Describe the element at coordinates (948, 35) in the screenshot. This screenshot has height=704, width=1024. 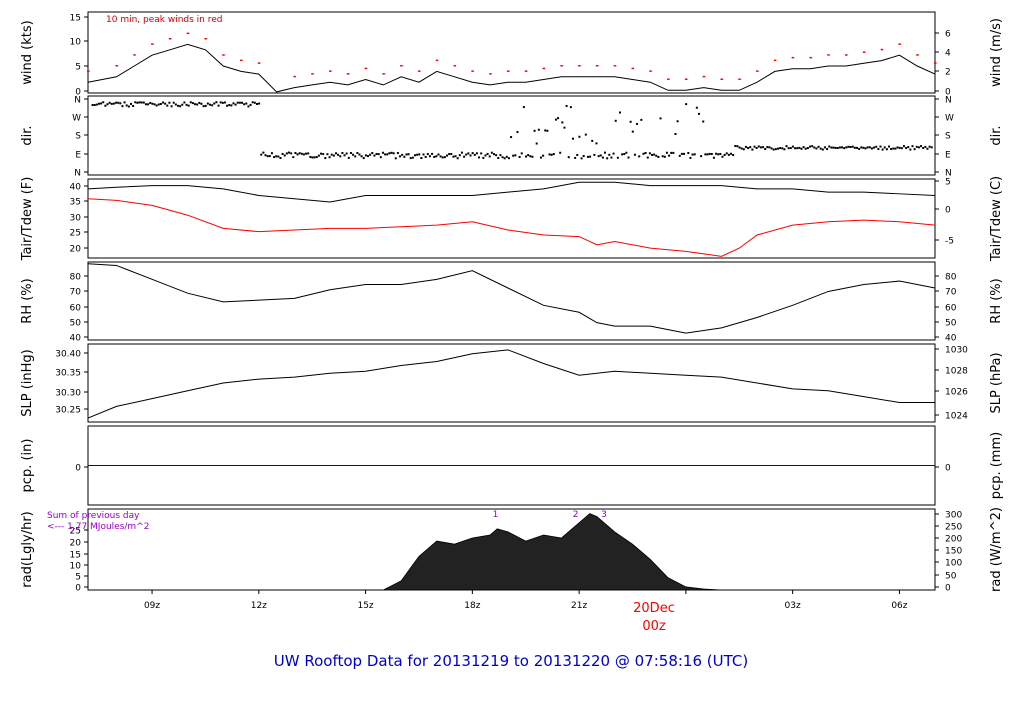
I see `right-tick-label: 6` at that location.